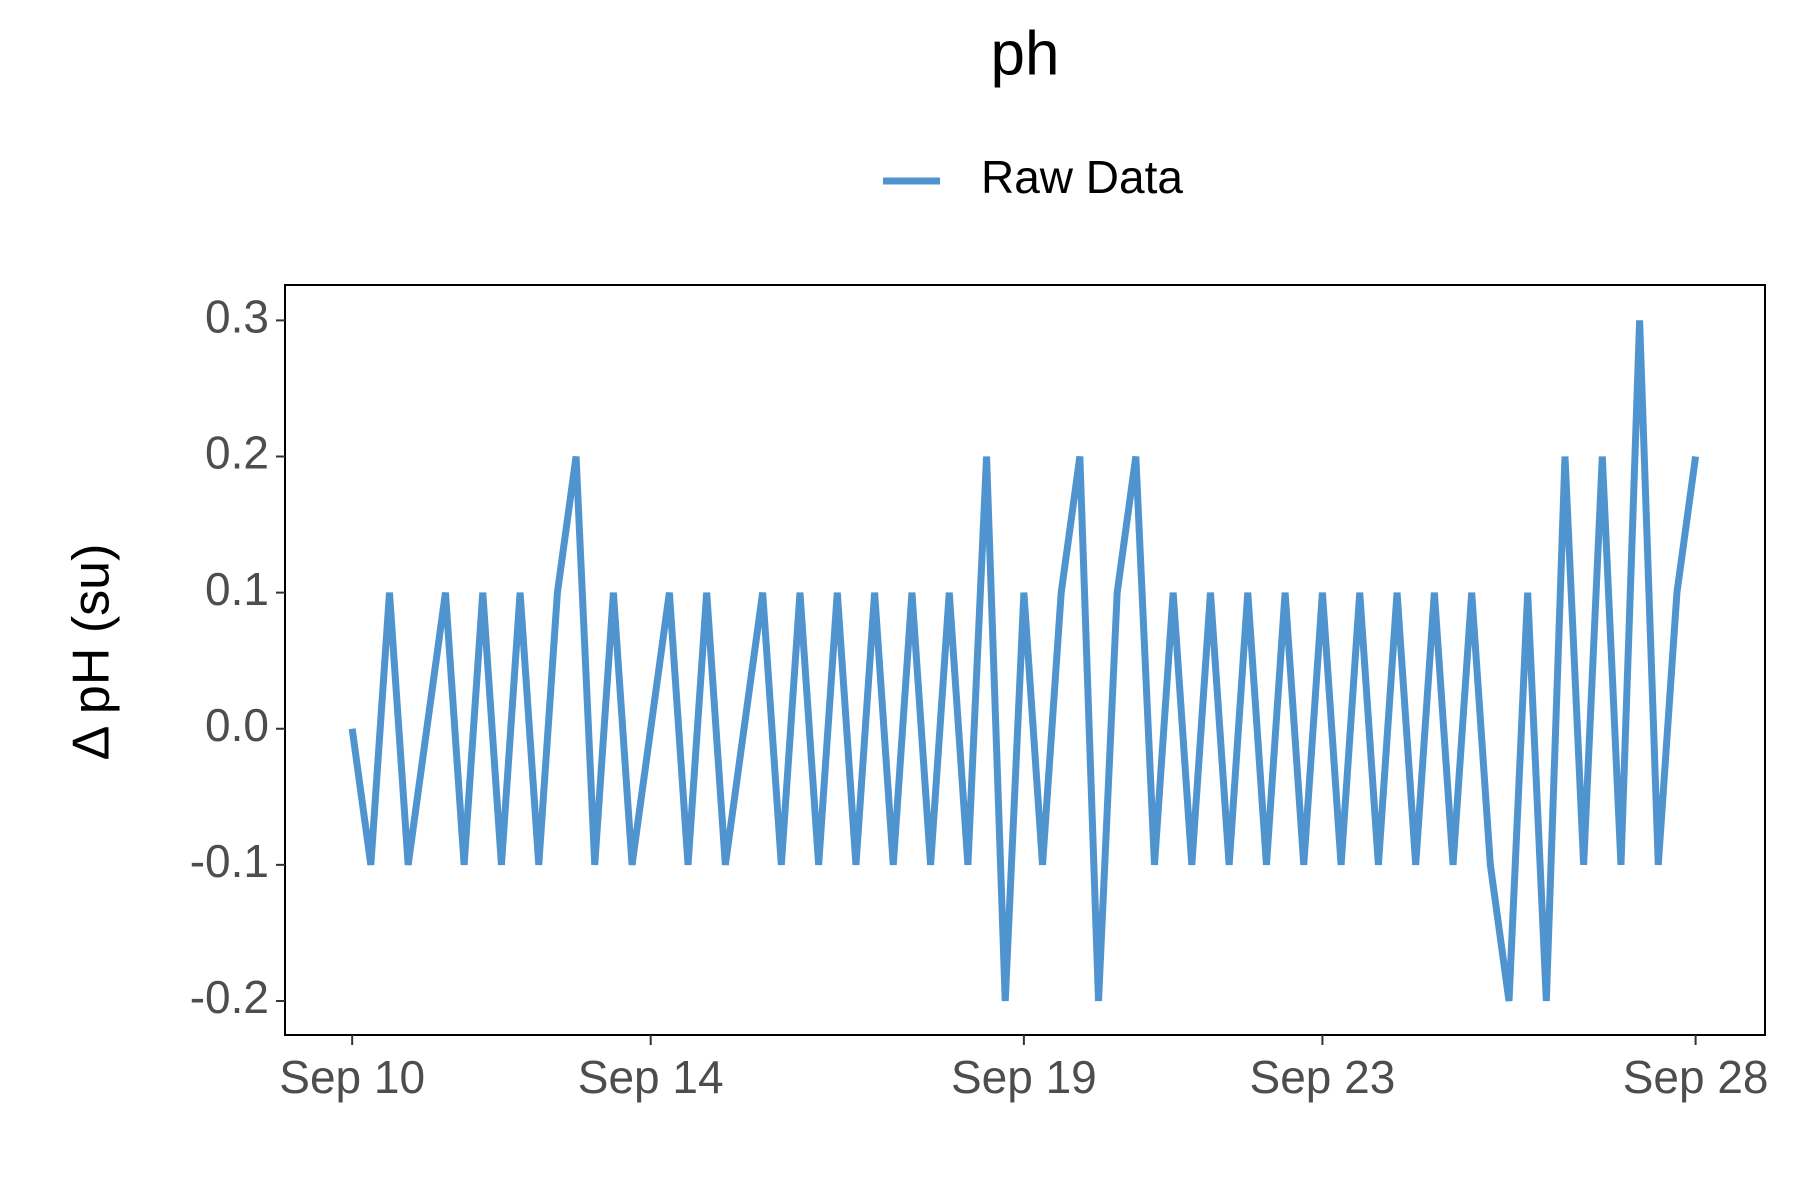  What do you see at coordinates (1696, 1077) in the screenshot?
I see `x-tick-label: Sep 28` at bounding box center [1696, 1077].